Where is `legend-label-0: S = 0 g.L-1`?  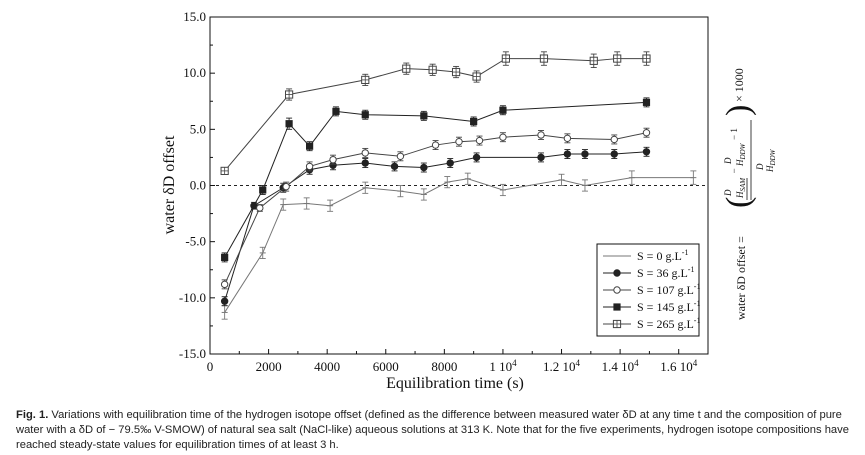 legend-label-0: S = 0 g.L-1 is located at coordinates (662, 255).